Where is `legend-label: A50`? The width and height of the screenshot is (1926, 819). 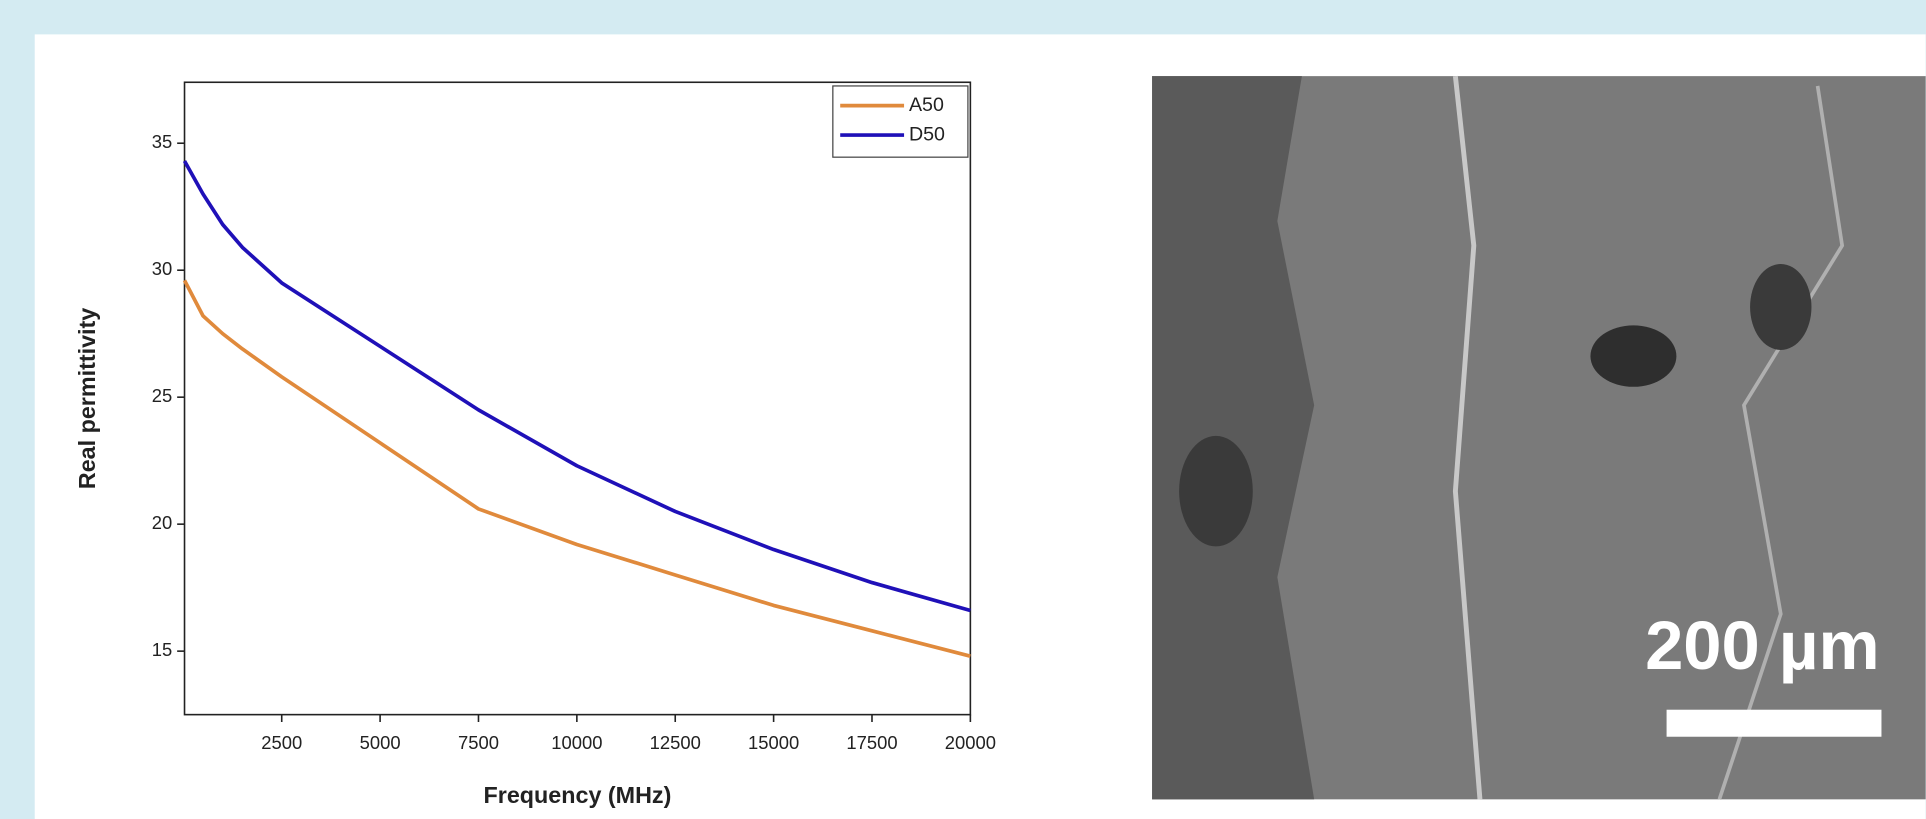 legend-label: A50 is located at coordinates (926, 105).